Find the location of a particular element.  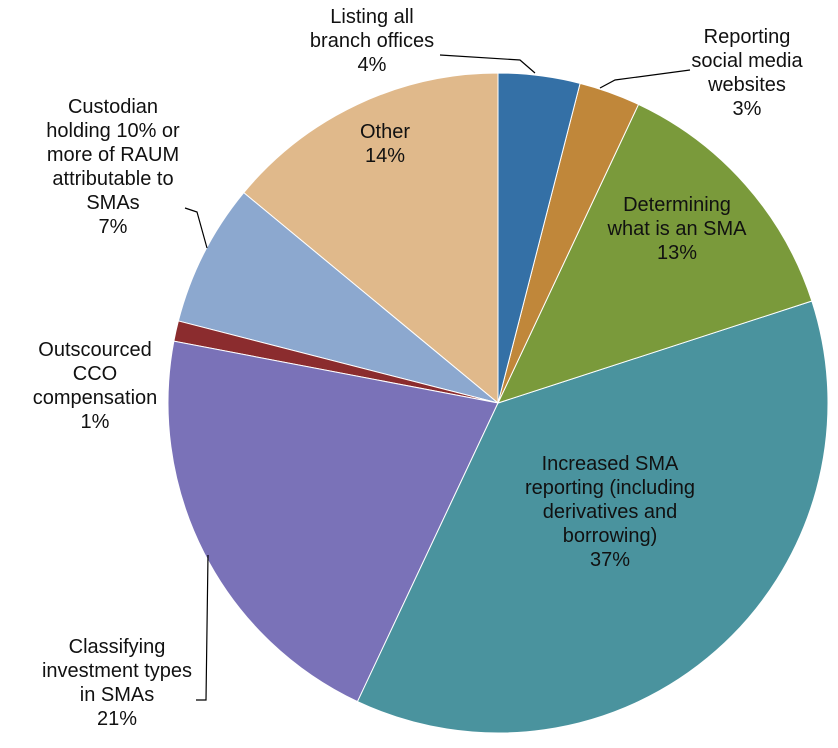

category-label: Outscourced CCO compensation is located at coordinates (95, 374).